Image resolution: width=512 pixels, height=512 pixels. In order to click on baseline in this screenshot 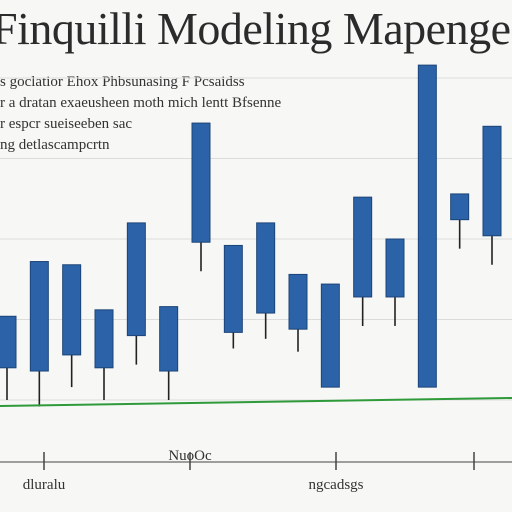, I will do `click(256, 402)`.